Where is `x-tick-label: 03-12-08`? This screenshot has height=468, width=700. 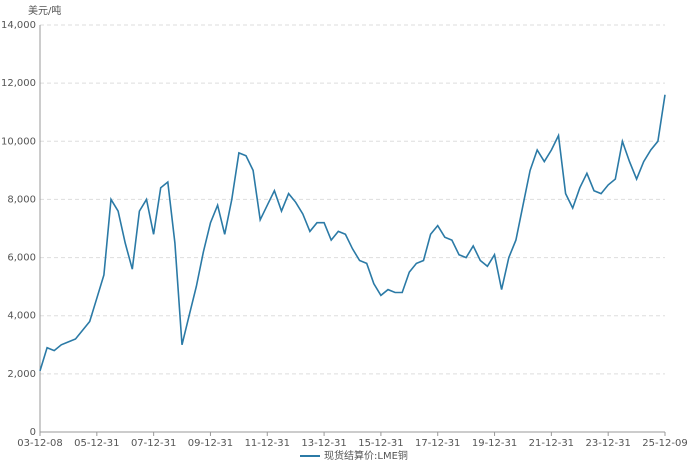 x-tick-label: 03-12-08 is located at coordinates (39, 443).